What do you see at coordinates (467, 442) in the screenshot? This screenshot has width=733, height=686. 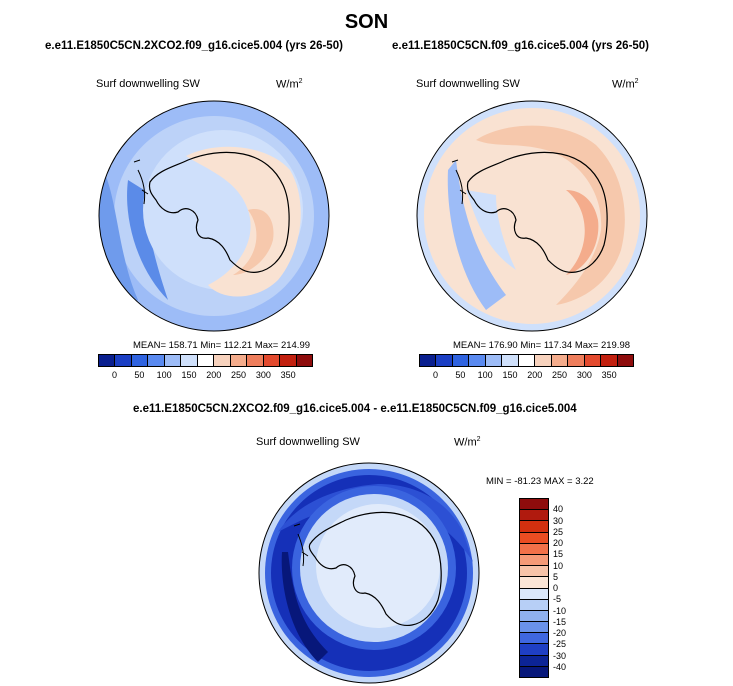 I see `diff-units-label: W/m2` at bounding box center [467, 442].